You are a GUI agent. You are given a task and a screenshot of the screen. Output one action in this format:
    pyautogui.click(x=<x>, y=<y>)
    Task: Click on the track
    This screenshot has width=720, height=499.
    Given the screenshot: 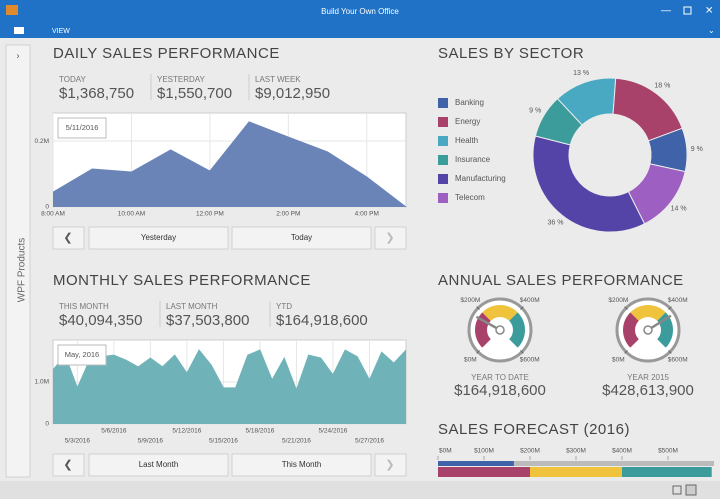 What is the action you would take?
    pyautogui.click(x=576, y=463)
    